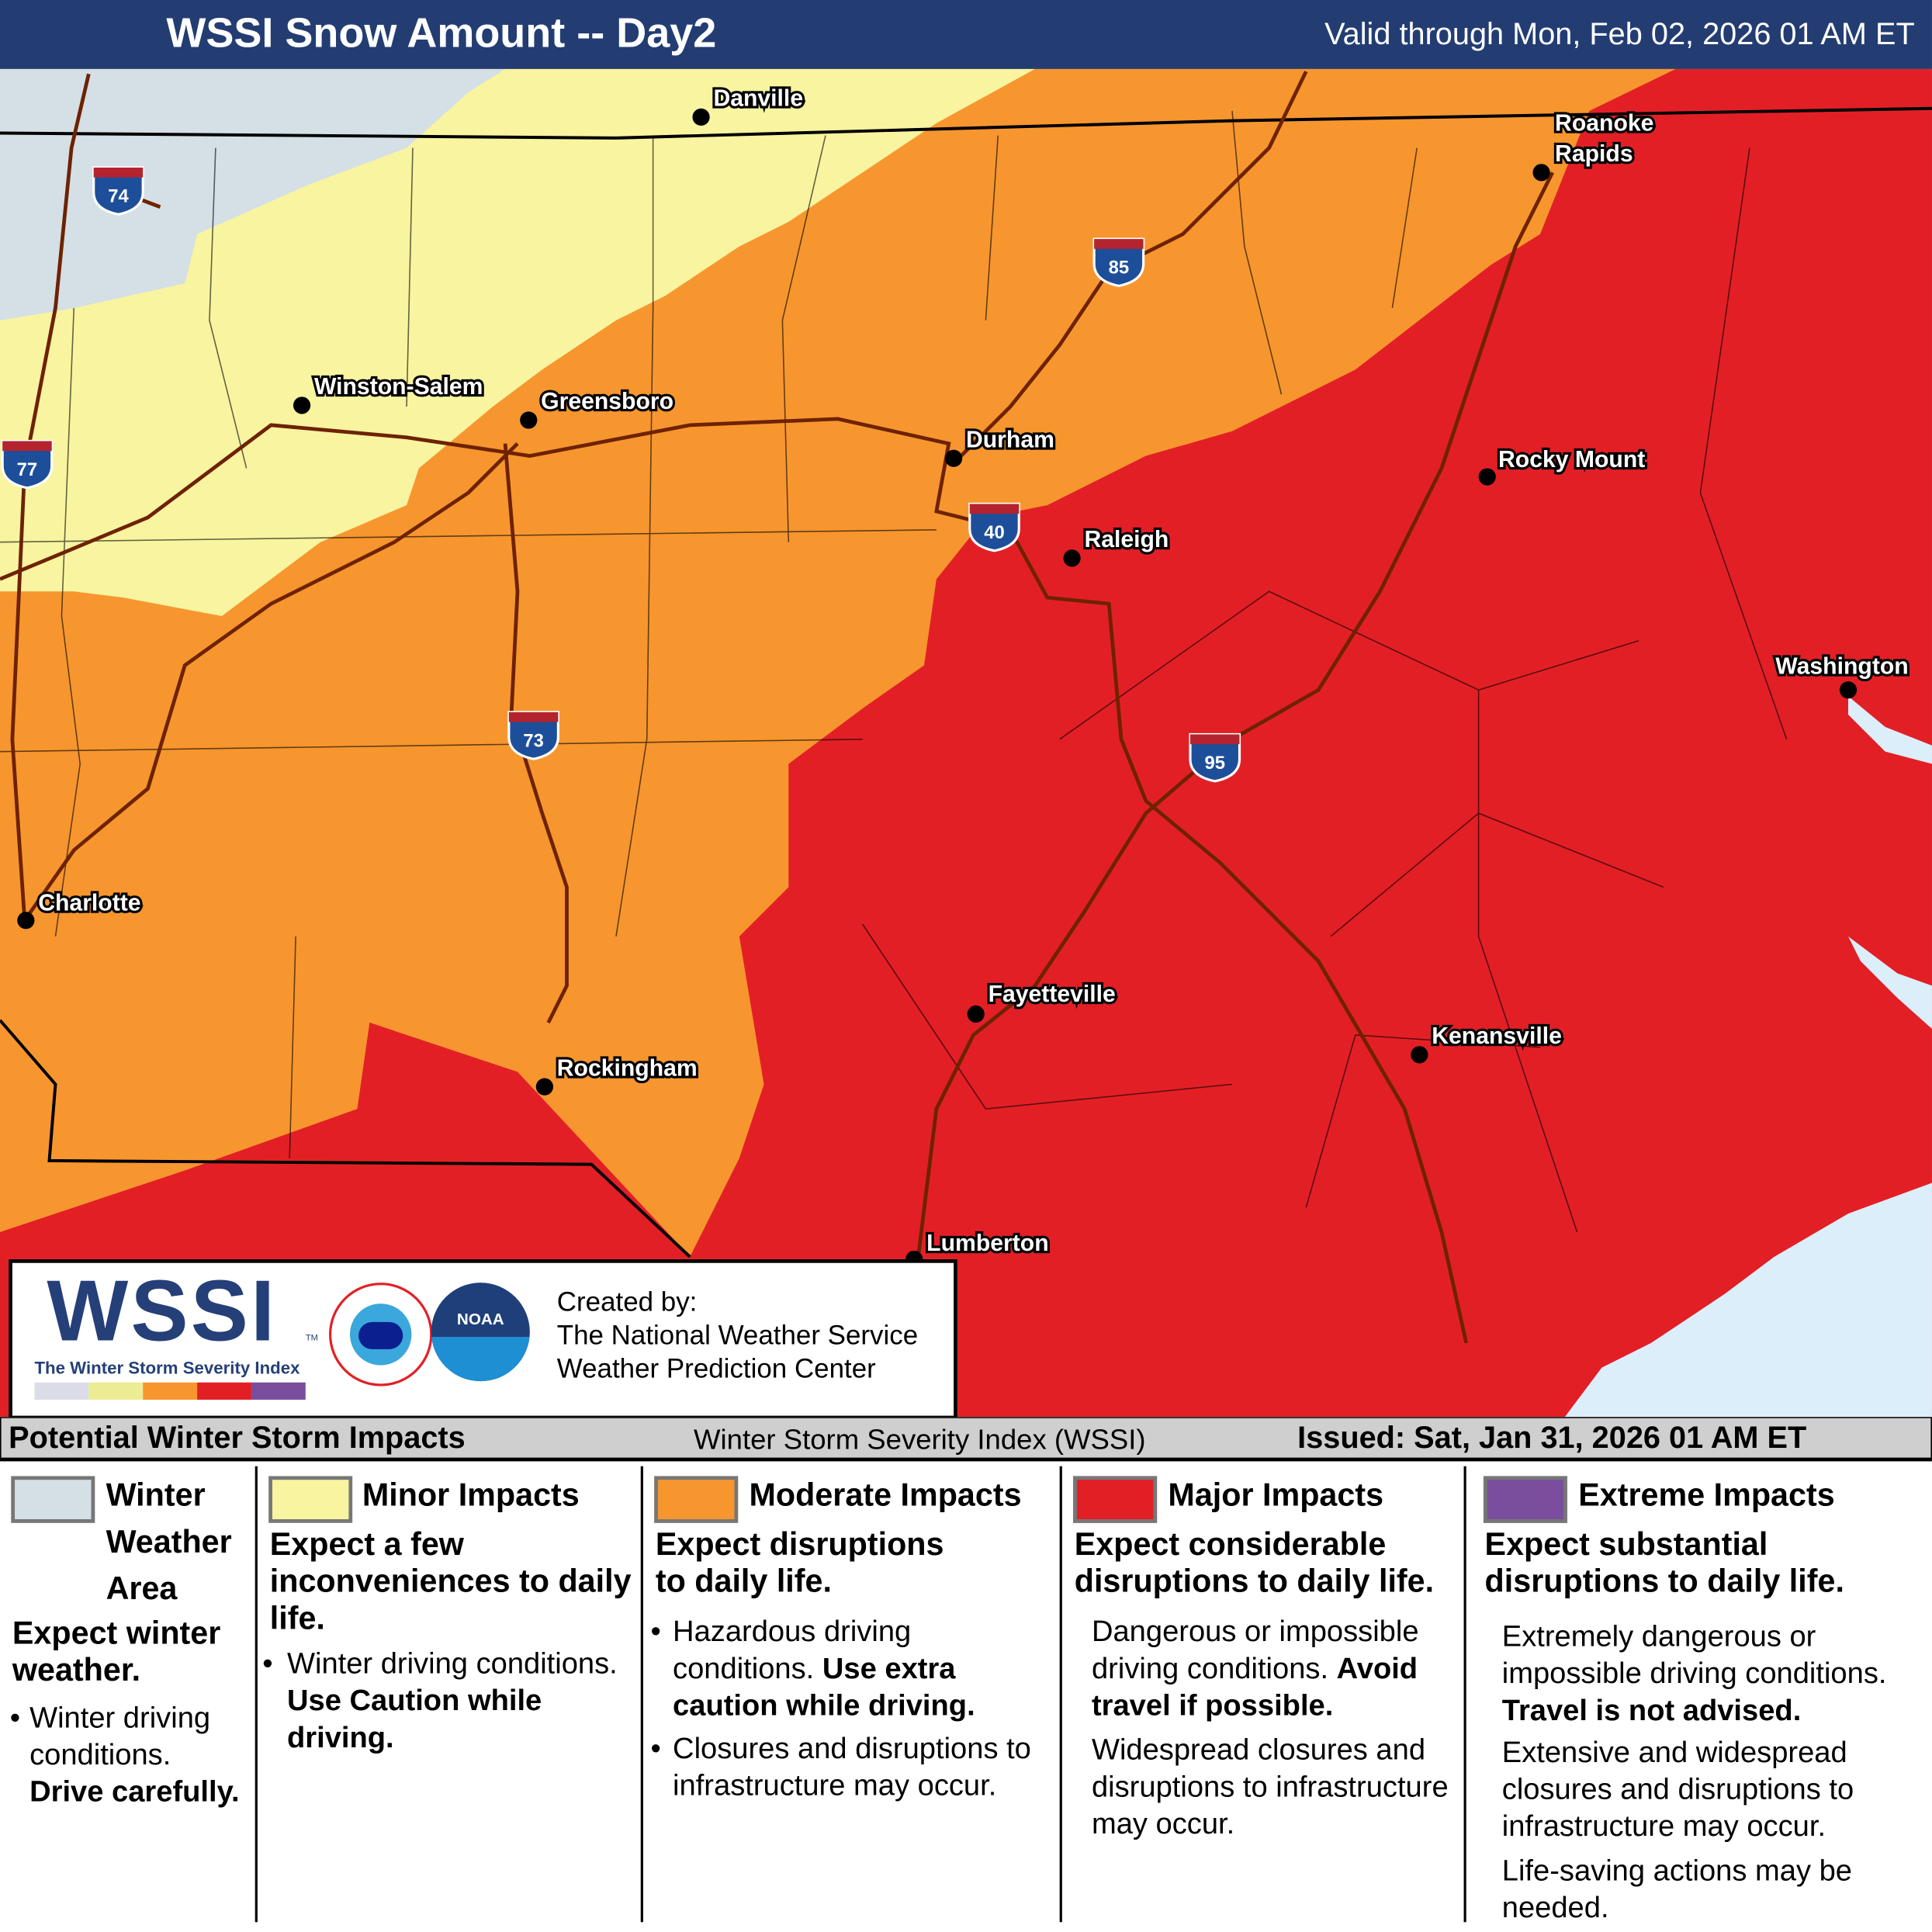 Image resolution: width=1932 pixels, height=1932 pixels. What do you see at coordinates (696, 1499) in the screenshot?
I see `moderate-swatch` at bounding box center [696, 1499].